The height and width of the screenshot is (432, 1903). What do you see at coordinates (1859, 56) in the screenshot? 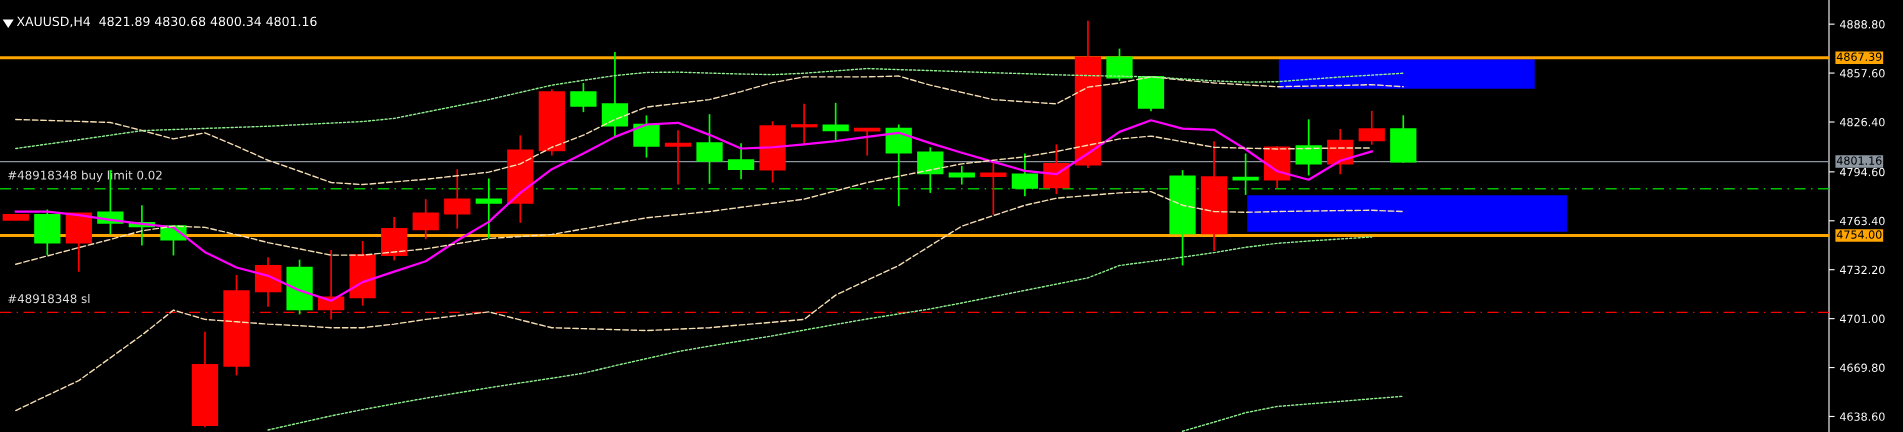
I see `ref-line-label: 4867.39` at bounding box center [1859, 56].